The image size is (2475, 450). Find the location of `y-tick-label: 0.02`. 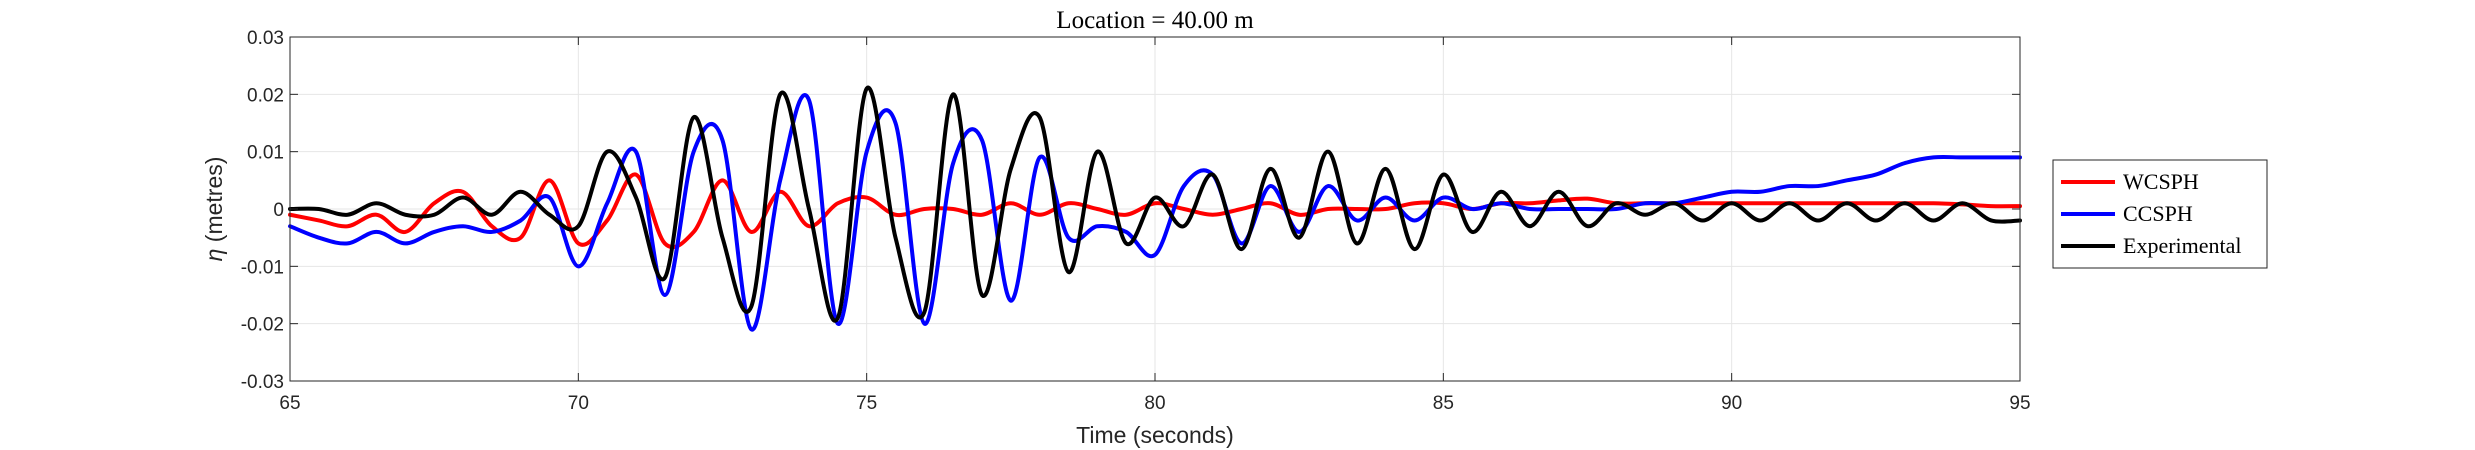

y-tick-label: 0.02 is located at coordinates (265, 95).